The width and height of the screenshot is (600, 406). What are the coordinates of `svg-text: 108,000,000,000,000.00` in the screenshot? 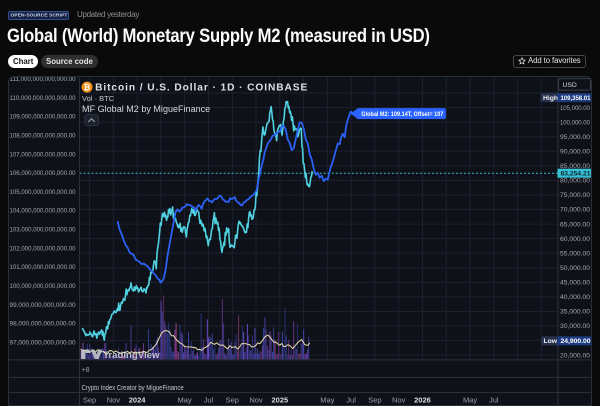 It's located at (42, 135).